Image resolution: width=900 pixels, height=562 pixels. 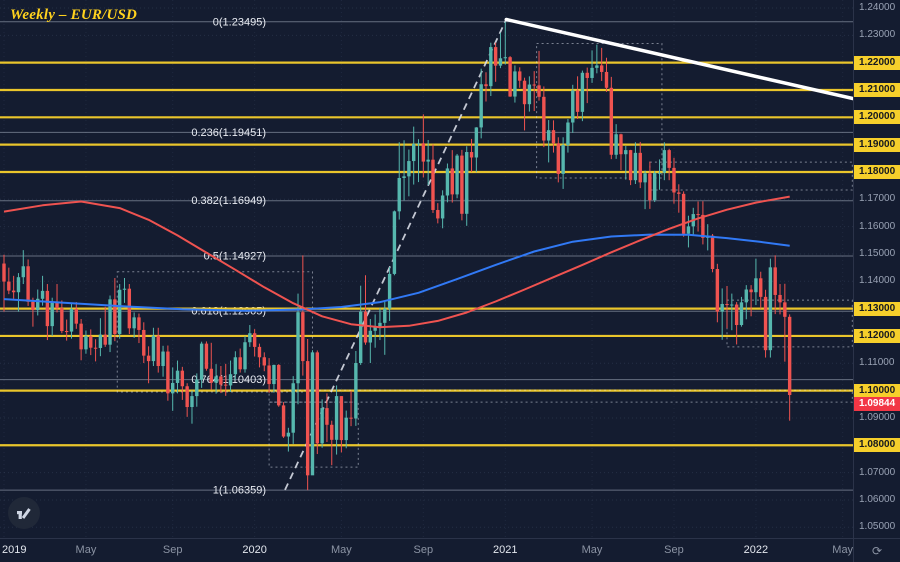 What do you see at coordinates (877, 62) in the screenshot?
I see `price-level-label: 1.22000` at bounding box center [877, 62].